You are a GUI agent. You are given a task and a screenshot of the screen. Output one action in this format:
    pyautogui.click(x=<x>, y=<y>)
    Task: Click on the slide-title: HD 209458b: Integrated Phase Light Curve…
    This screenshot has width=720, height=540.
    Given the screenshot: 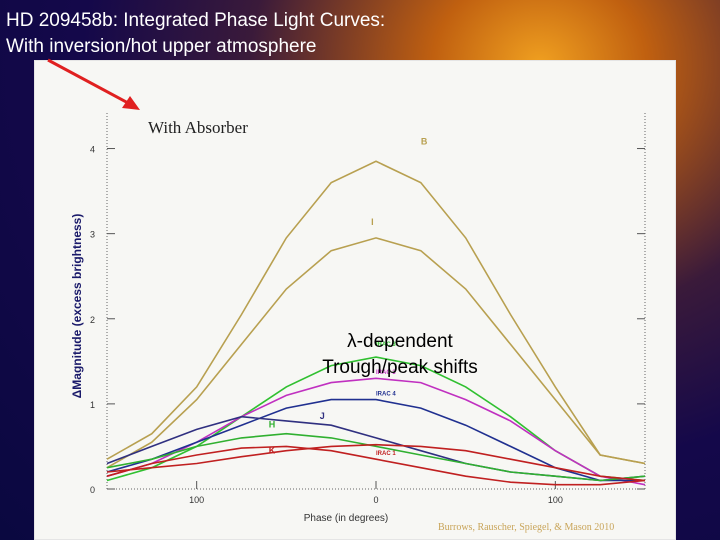 What is the action you would take?
    pyautogui.click(x=195, y=34)
    